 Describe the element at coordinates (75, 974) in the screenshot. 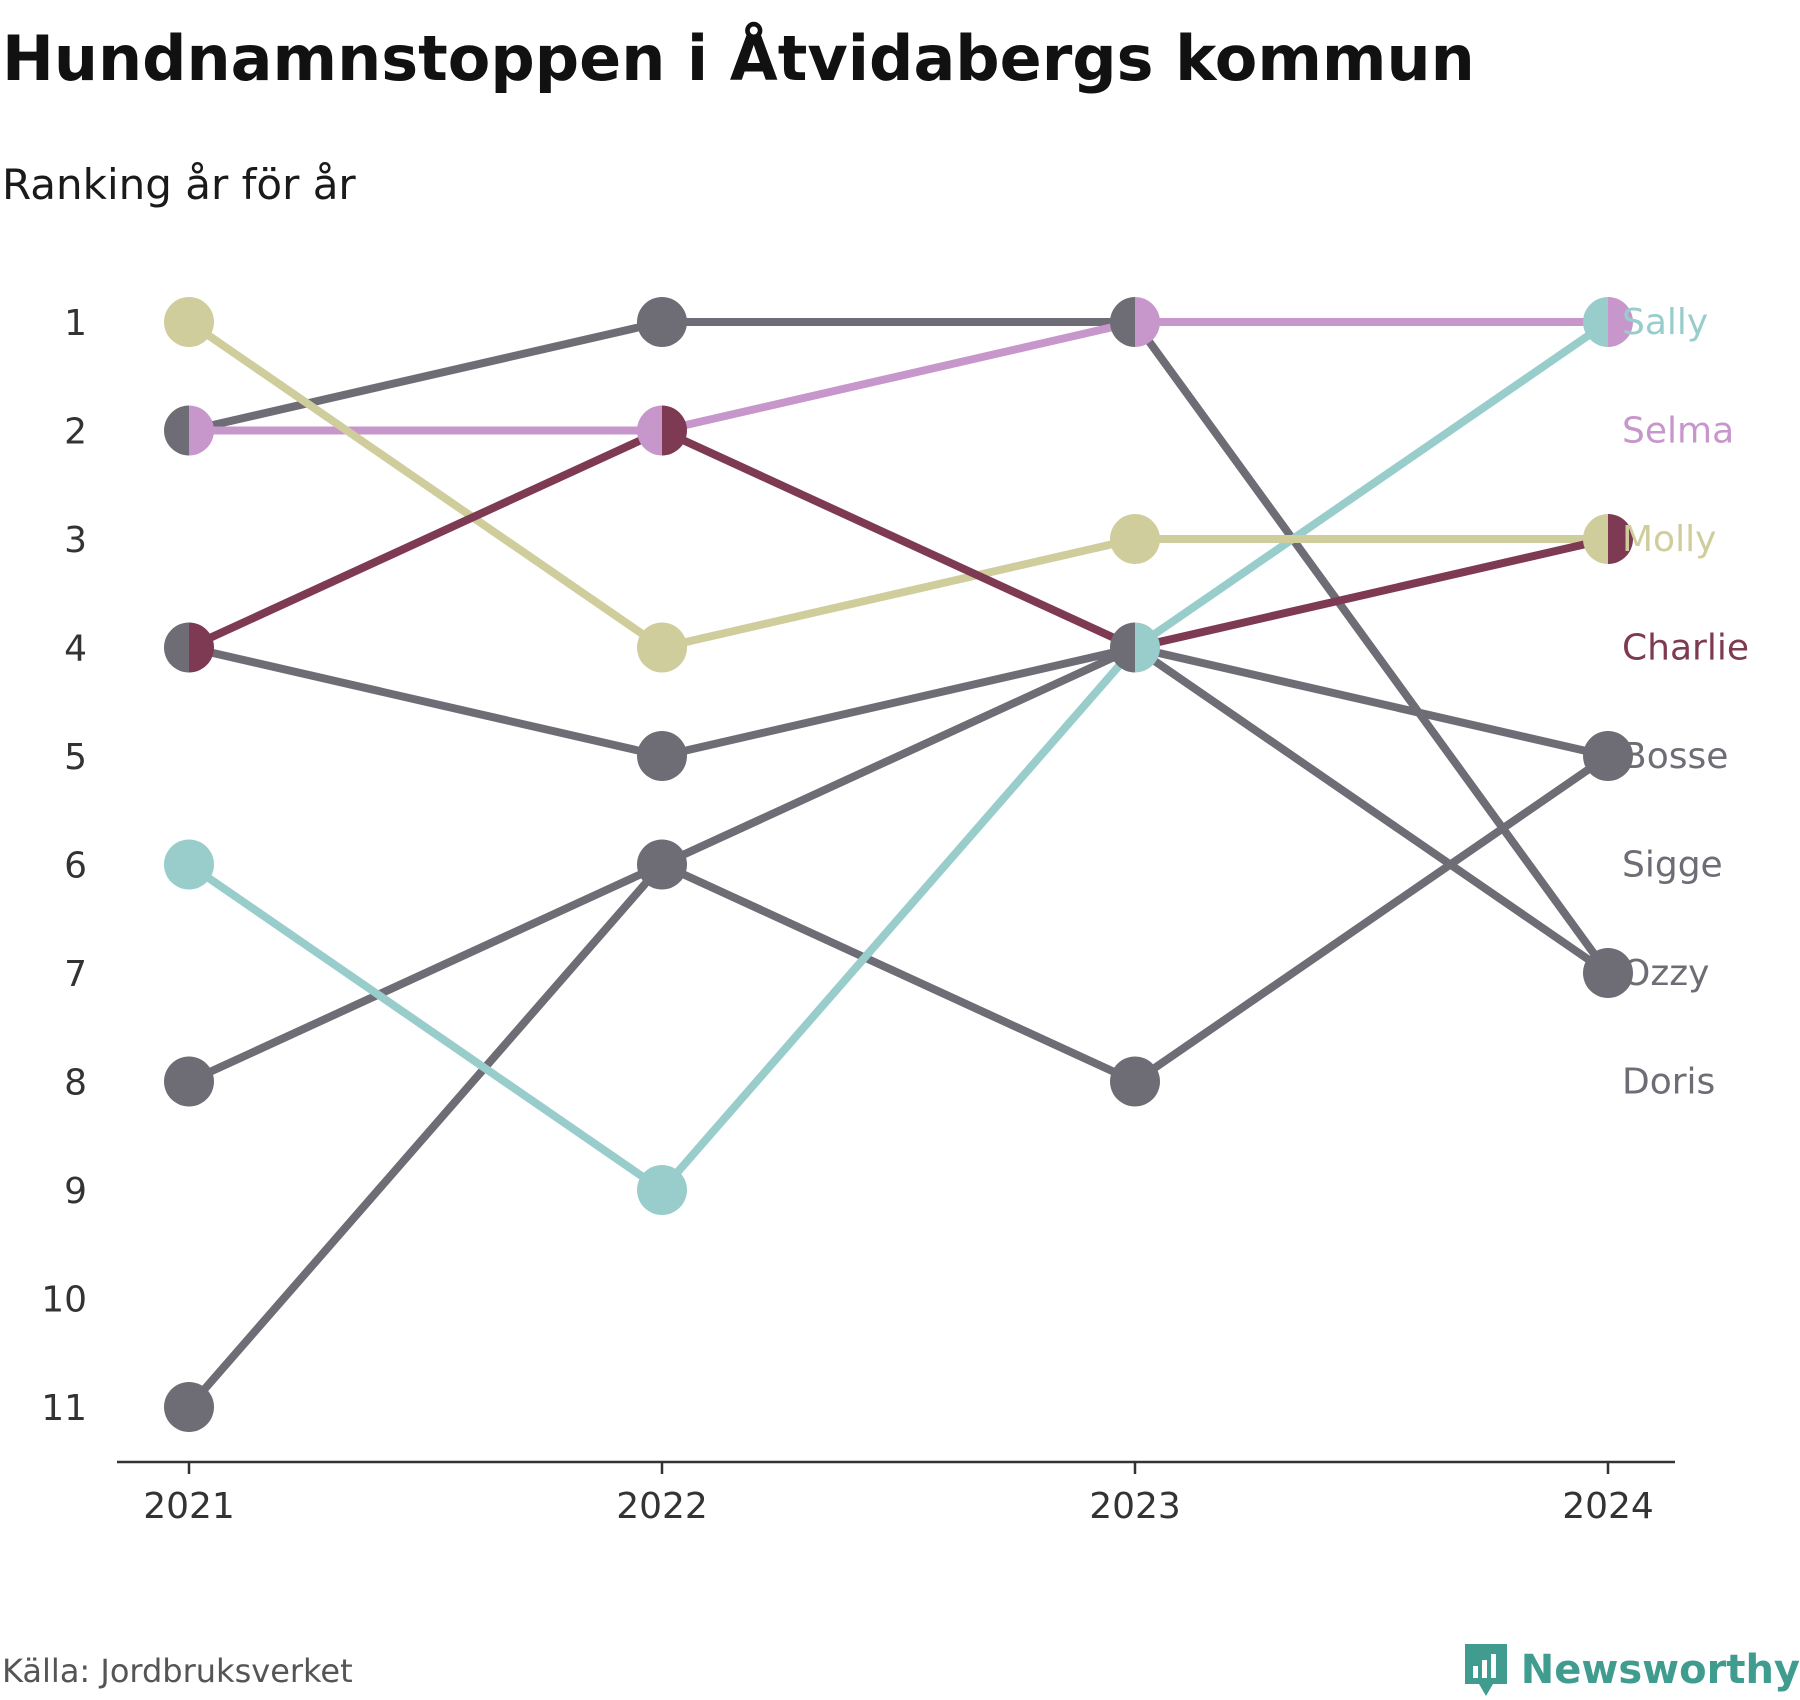

I see `y-tick-label: 7` at that location.